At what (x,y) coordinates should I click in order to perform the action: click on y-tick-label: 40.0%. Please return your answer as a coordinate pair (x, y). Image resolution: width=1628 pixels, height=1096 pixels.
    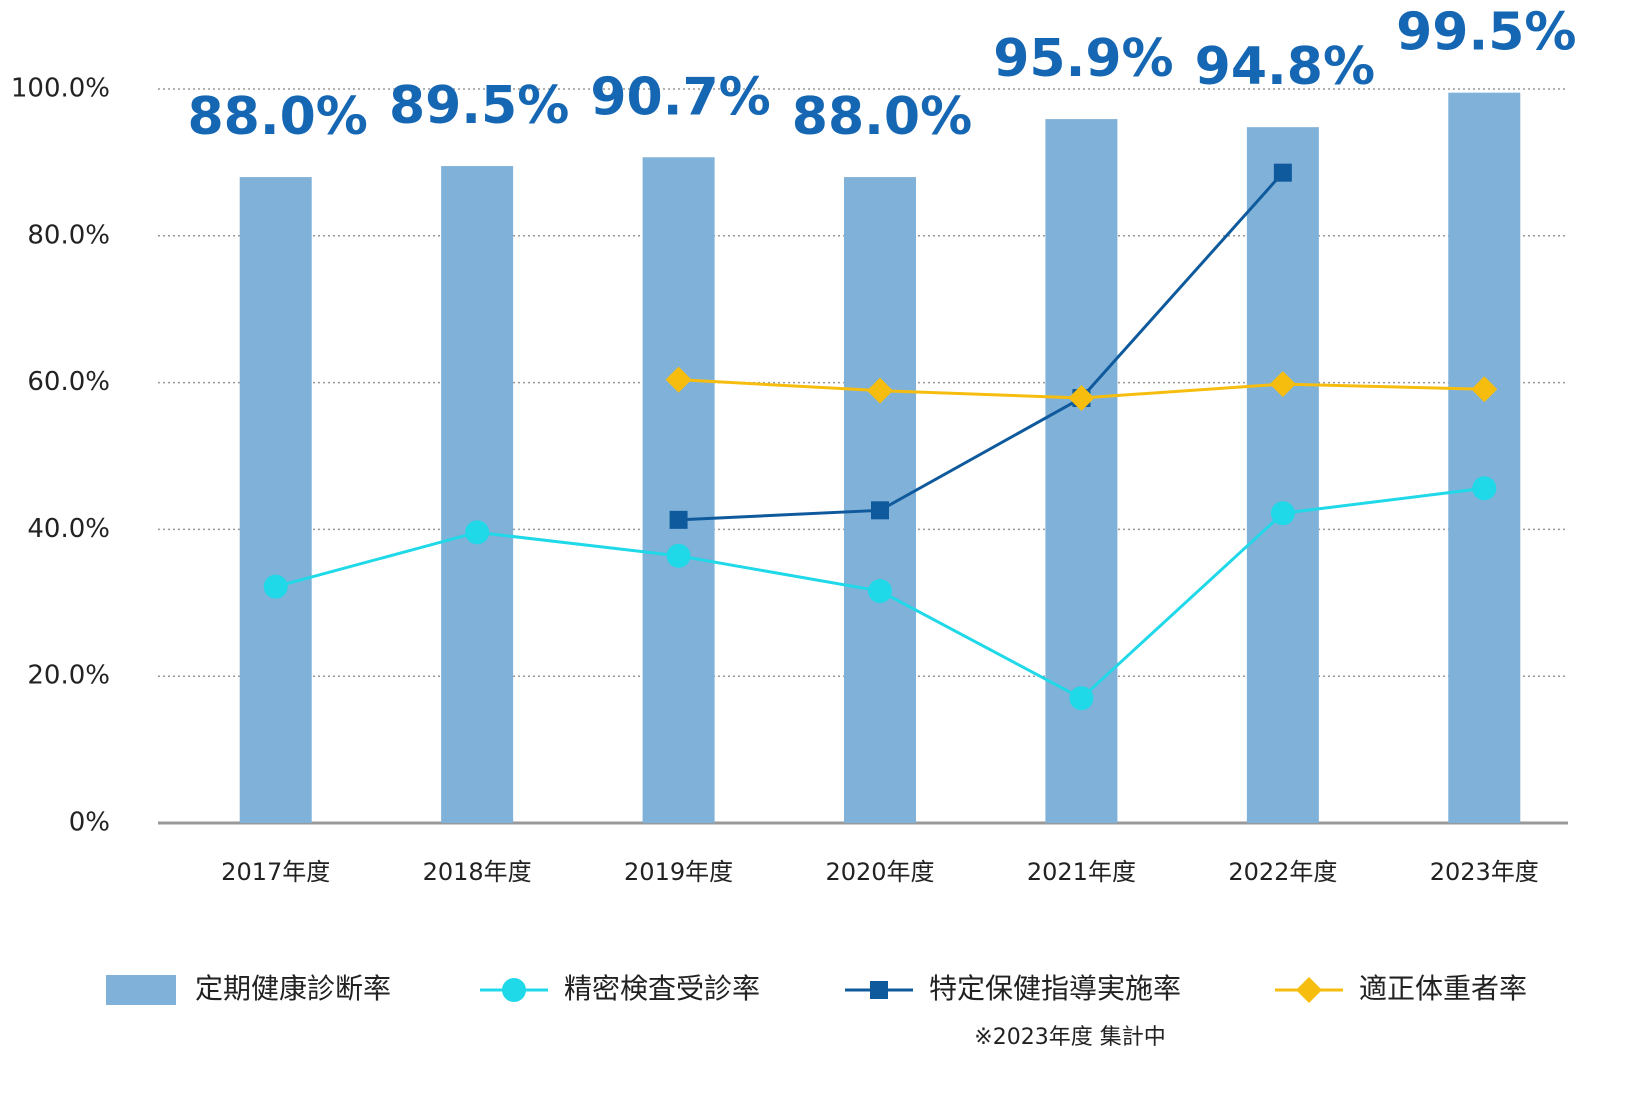
    Looking at the image, I should click on (68, 529).